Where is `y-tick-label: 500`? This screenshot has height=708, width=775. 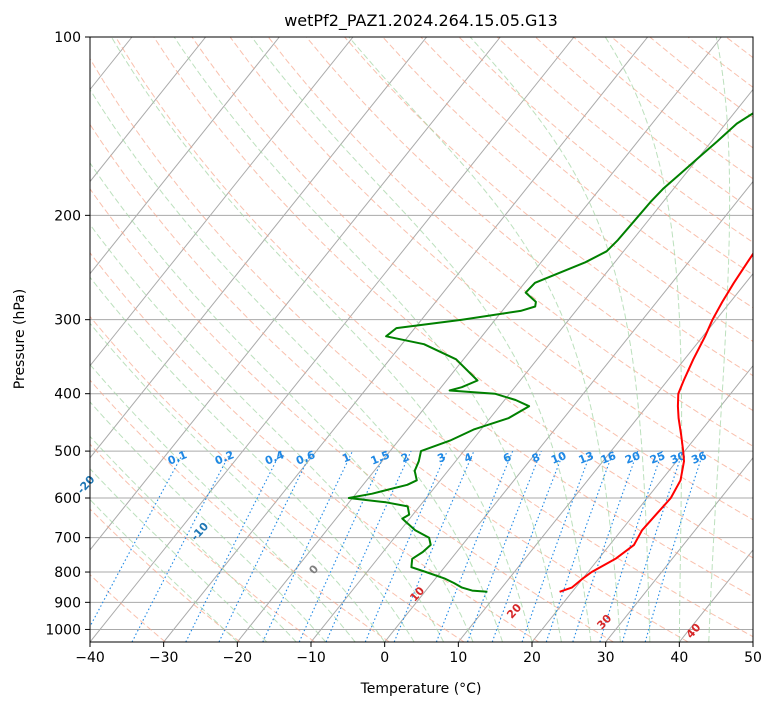
y-tick-label: 500 is located at coordinates (67, 452).